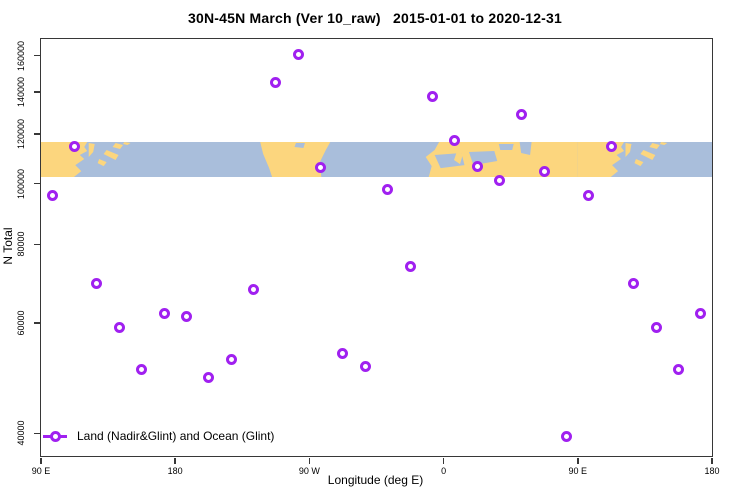 This screenshot has width=750, height=500. I want to click on legend-label: Land (Nadir&Glint) and Ocean (Glint), so click(176, 436).